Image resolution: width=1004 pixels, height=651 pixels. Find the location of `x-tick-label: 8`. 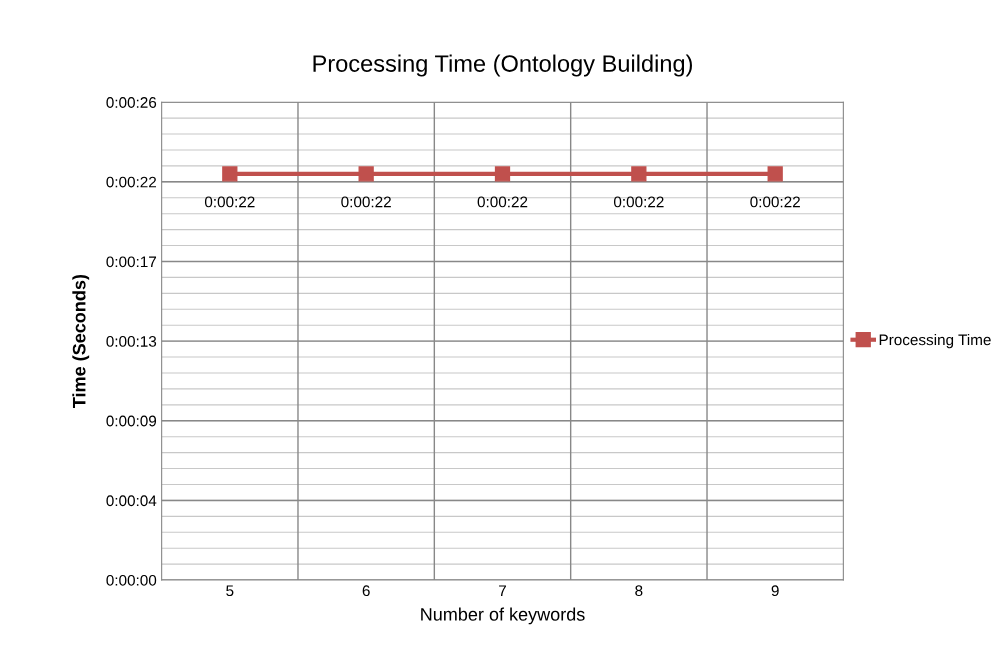

x-tick-label: 8 is located at coordinates (639, 591).